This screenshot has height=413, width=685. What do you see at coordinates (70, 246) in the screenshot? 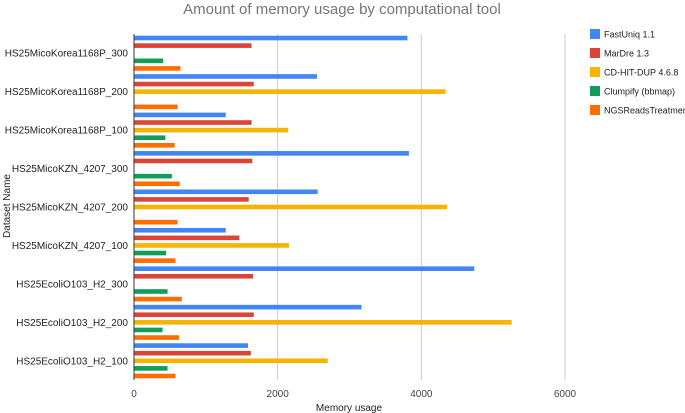
I see `category-label: HS25MicoKZN_4207_100` at bounding box center [70, 246].